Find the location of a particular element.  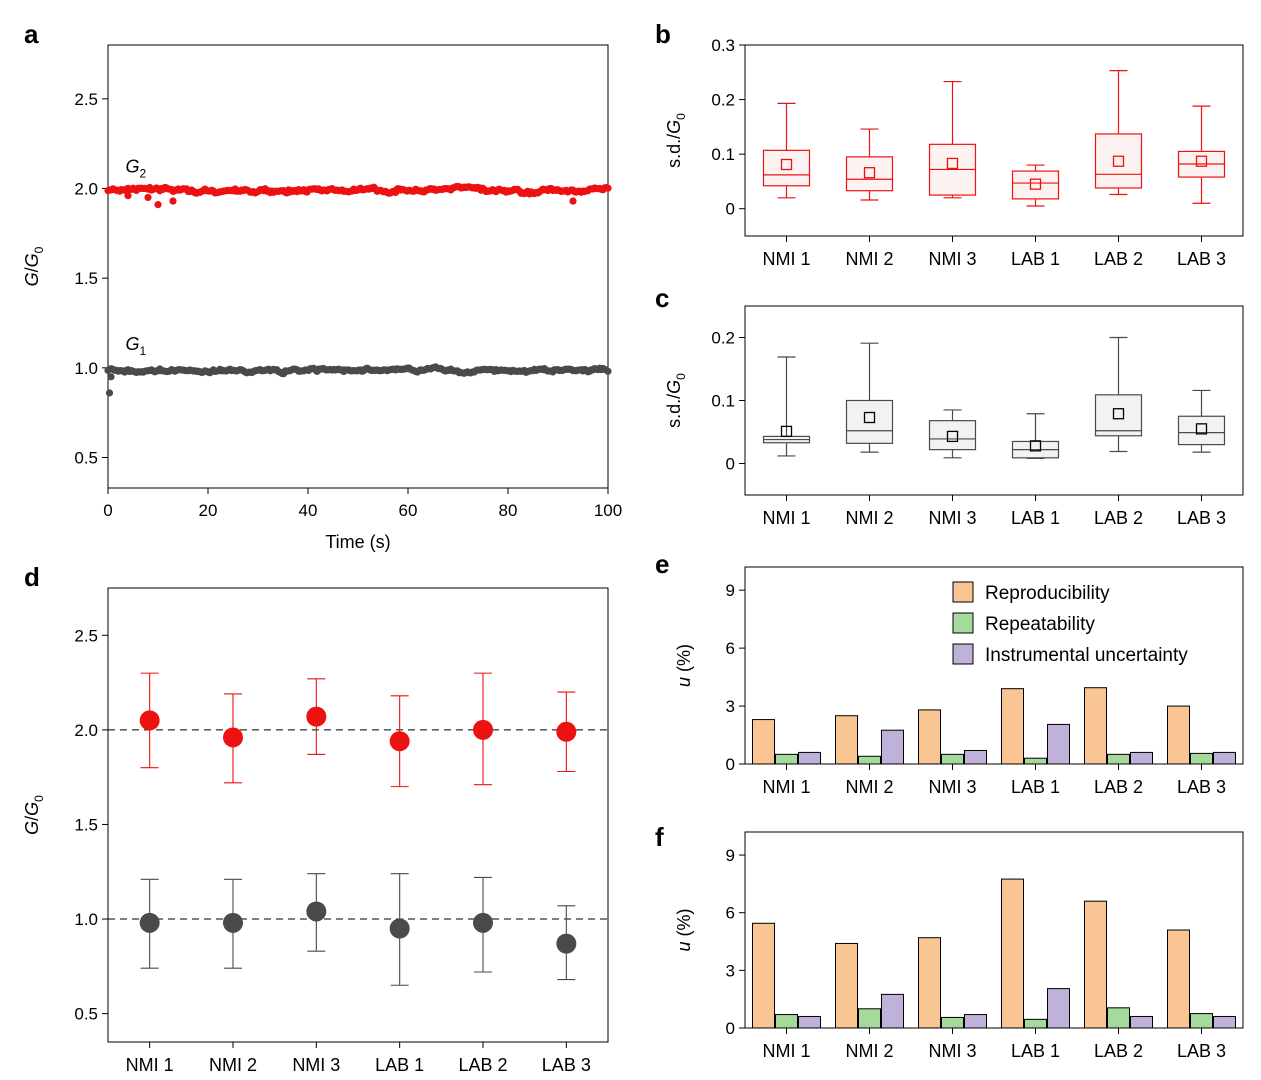

category-label: LAB 3 is located at coordinates (1201, 259).